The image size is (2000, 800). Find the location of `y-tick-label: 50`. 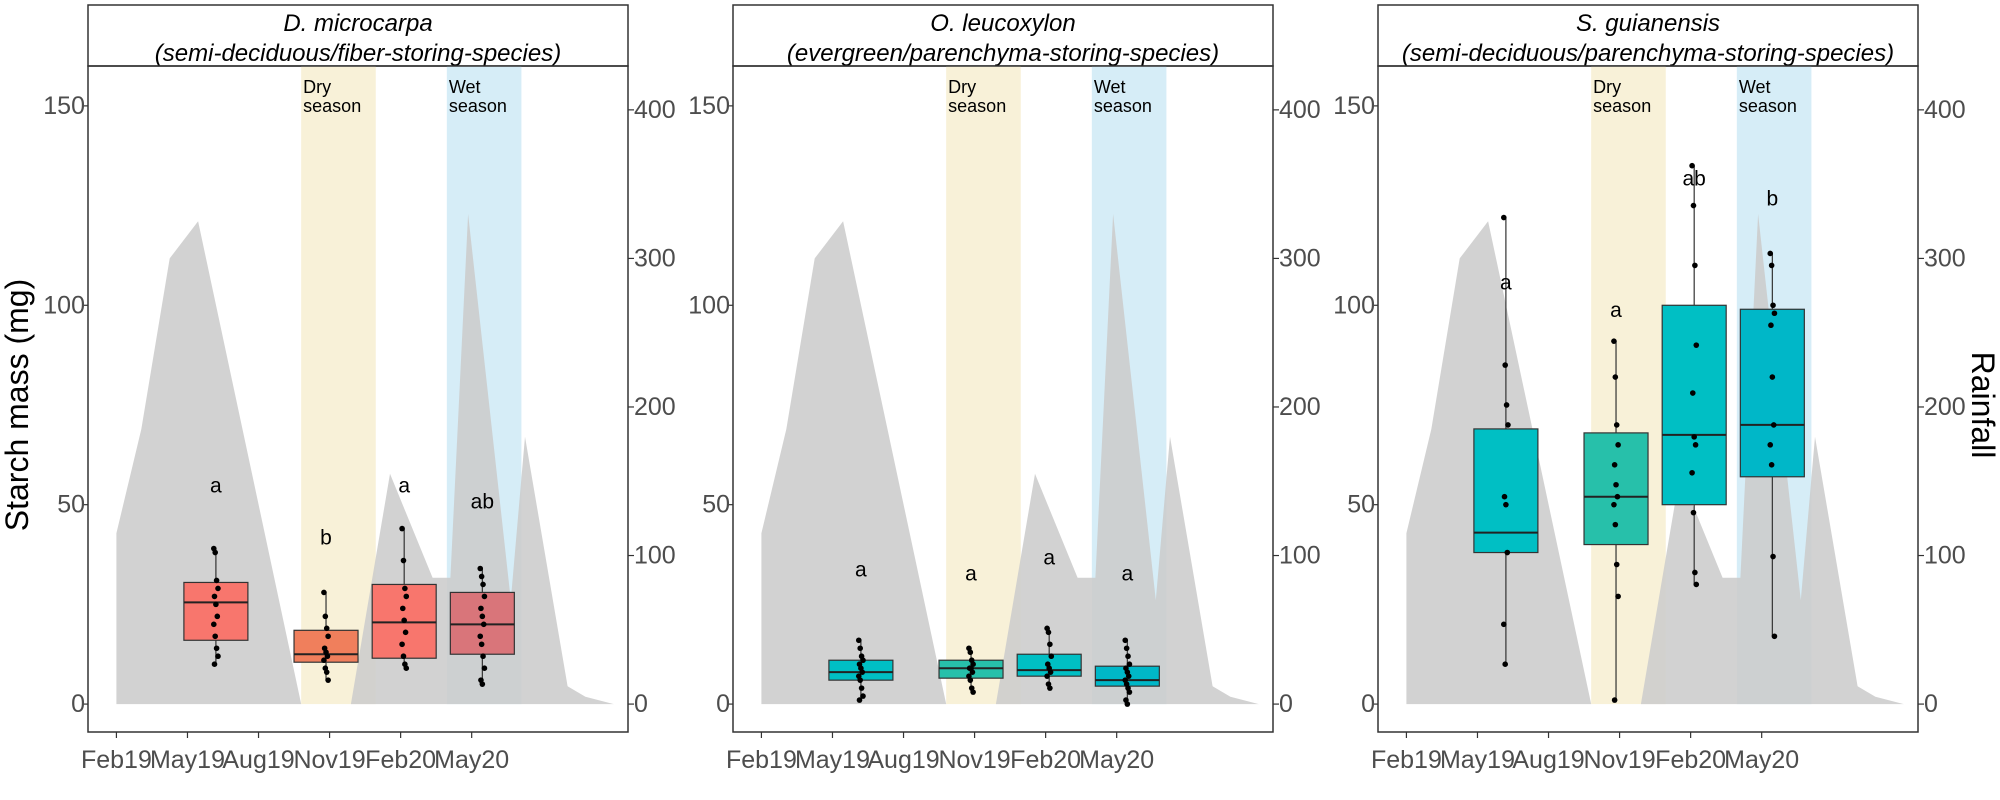

y-tick-label: 50 is located at coordinates (71, 505).